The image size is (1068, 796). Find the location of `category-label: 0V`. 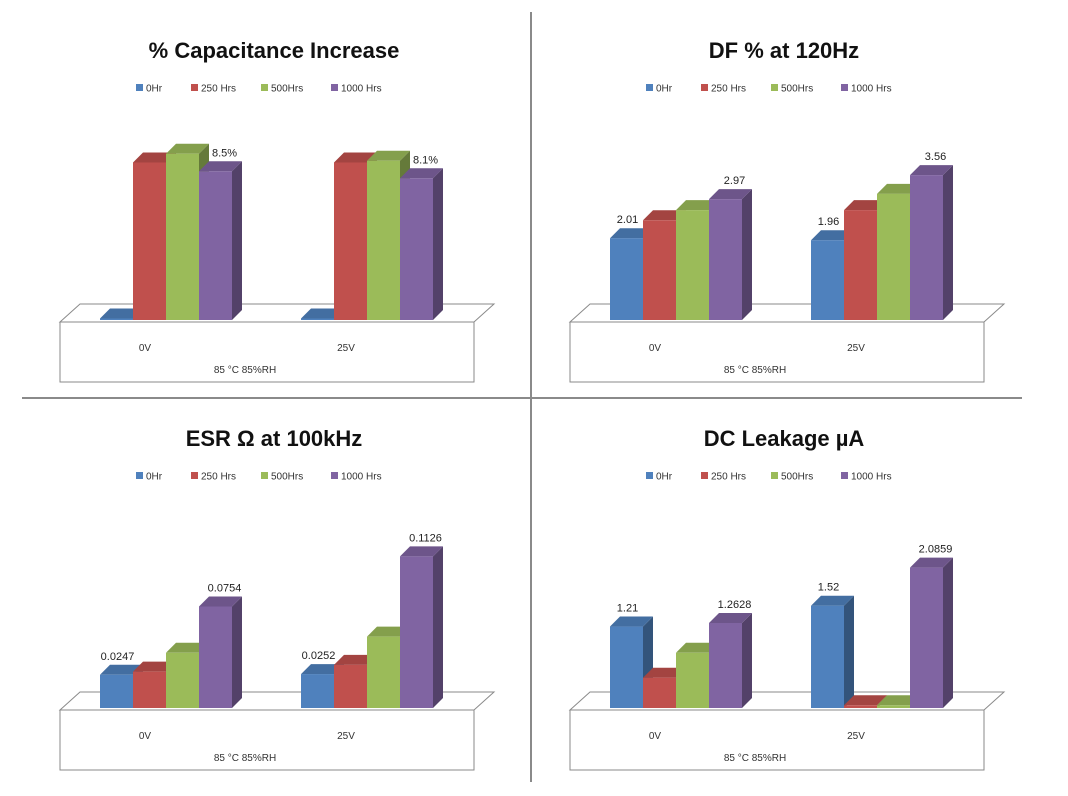

category-label: 0V is located at coordinates (655, 348).